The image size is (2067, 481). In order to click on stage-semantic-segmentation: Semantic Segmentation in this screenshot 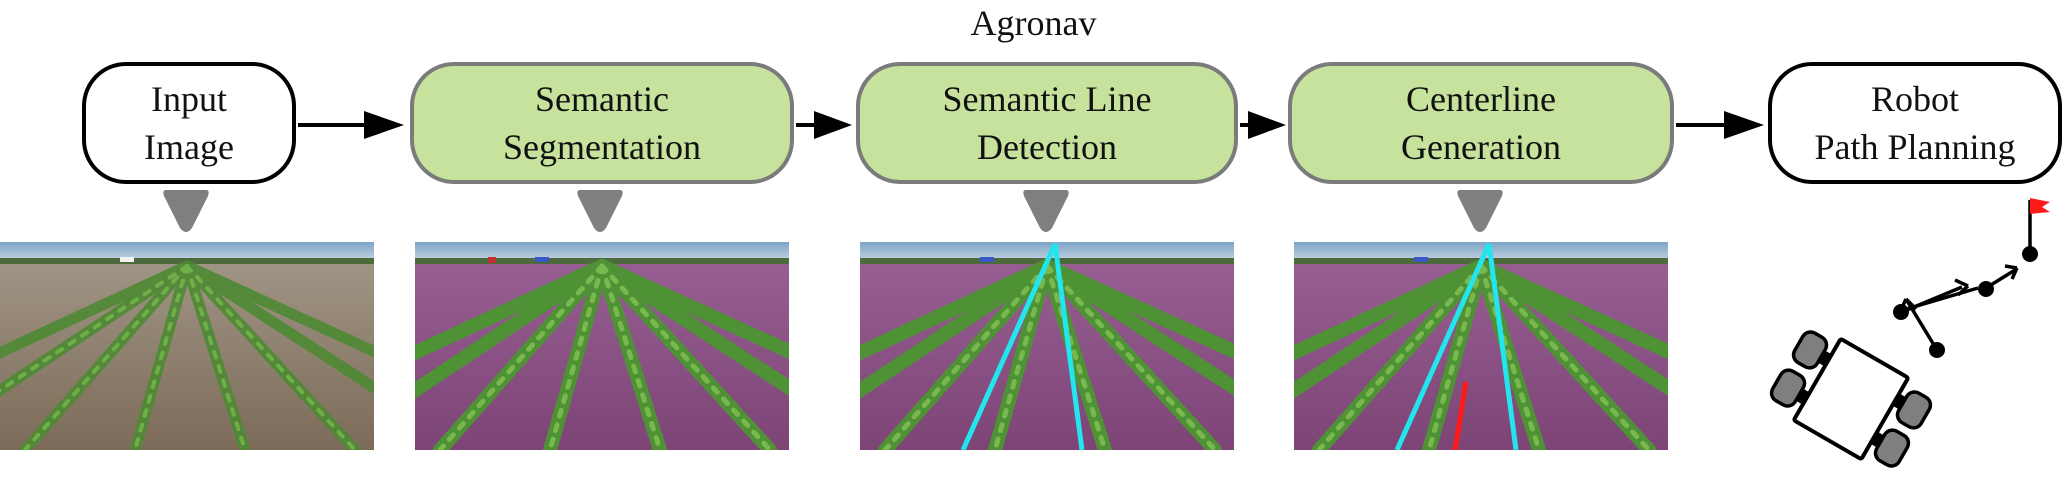, I will do `click(602, 123)`.